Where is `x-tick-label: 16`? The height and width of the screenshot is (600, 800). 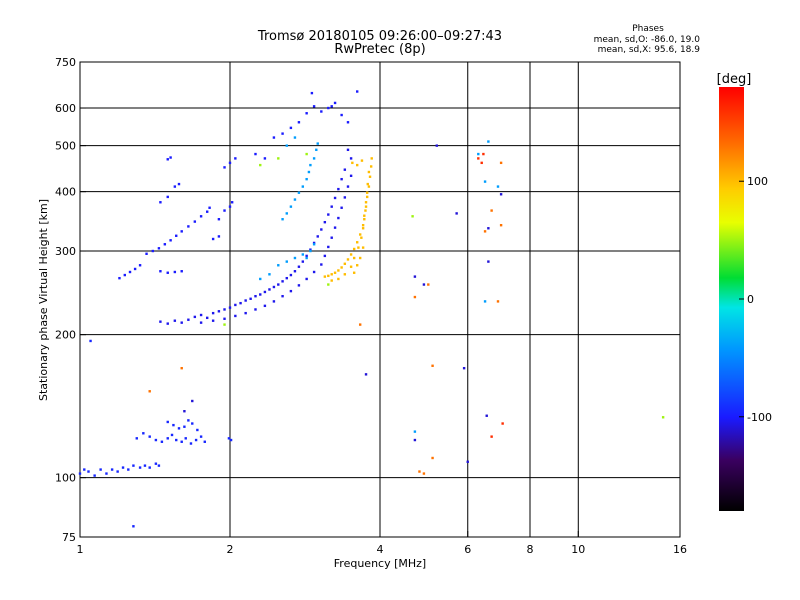
x-tick-label: 16 is located at coordinates (680, 549).